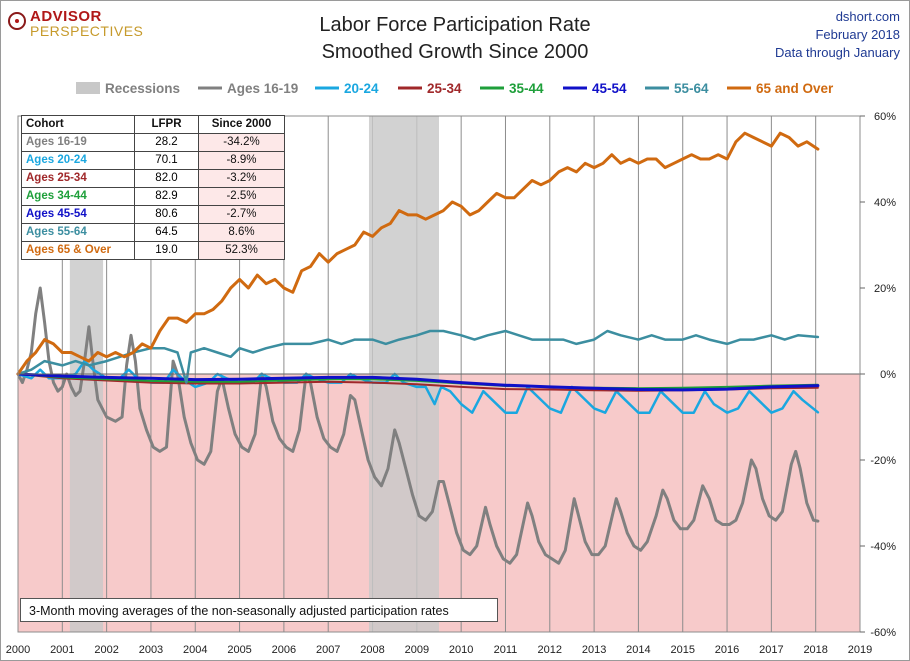 This screenshot has height=661, width=910. What do you see at coordinates (195, 650) in the screenshot?
I see `x-tick-label: 2004` at bounding box center [195, 650].